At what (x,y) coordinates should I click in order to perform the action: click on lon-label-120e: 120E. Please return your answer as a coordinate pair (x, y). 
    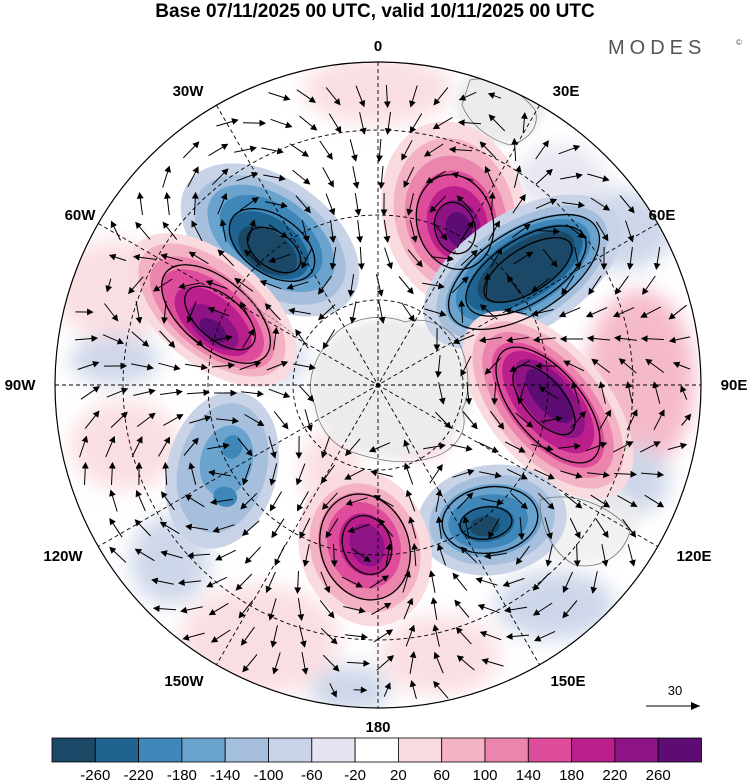
    Looking at the image, I should click on (693, 556).